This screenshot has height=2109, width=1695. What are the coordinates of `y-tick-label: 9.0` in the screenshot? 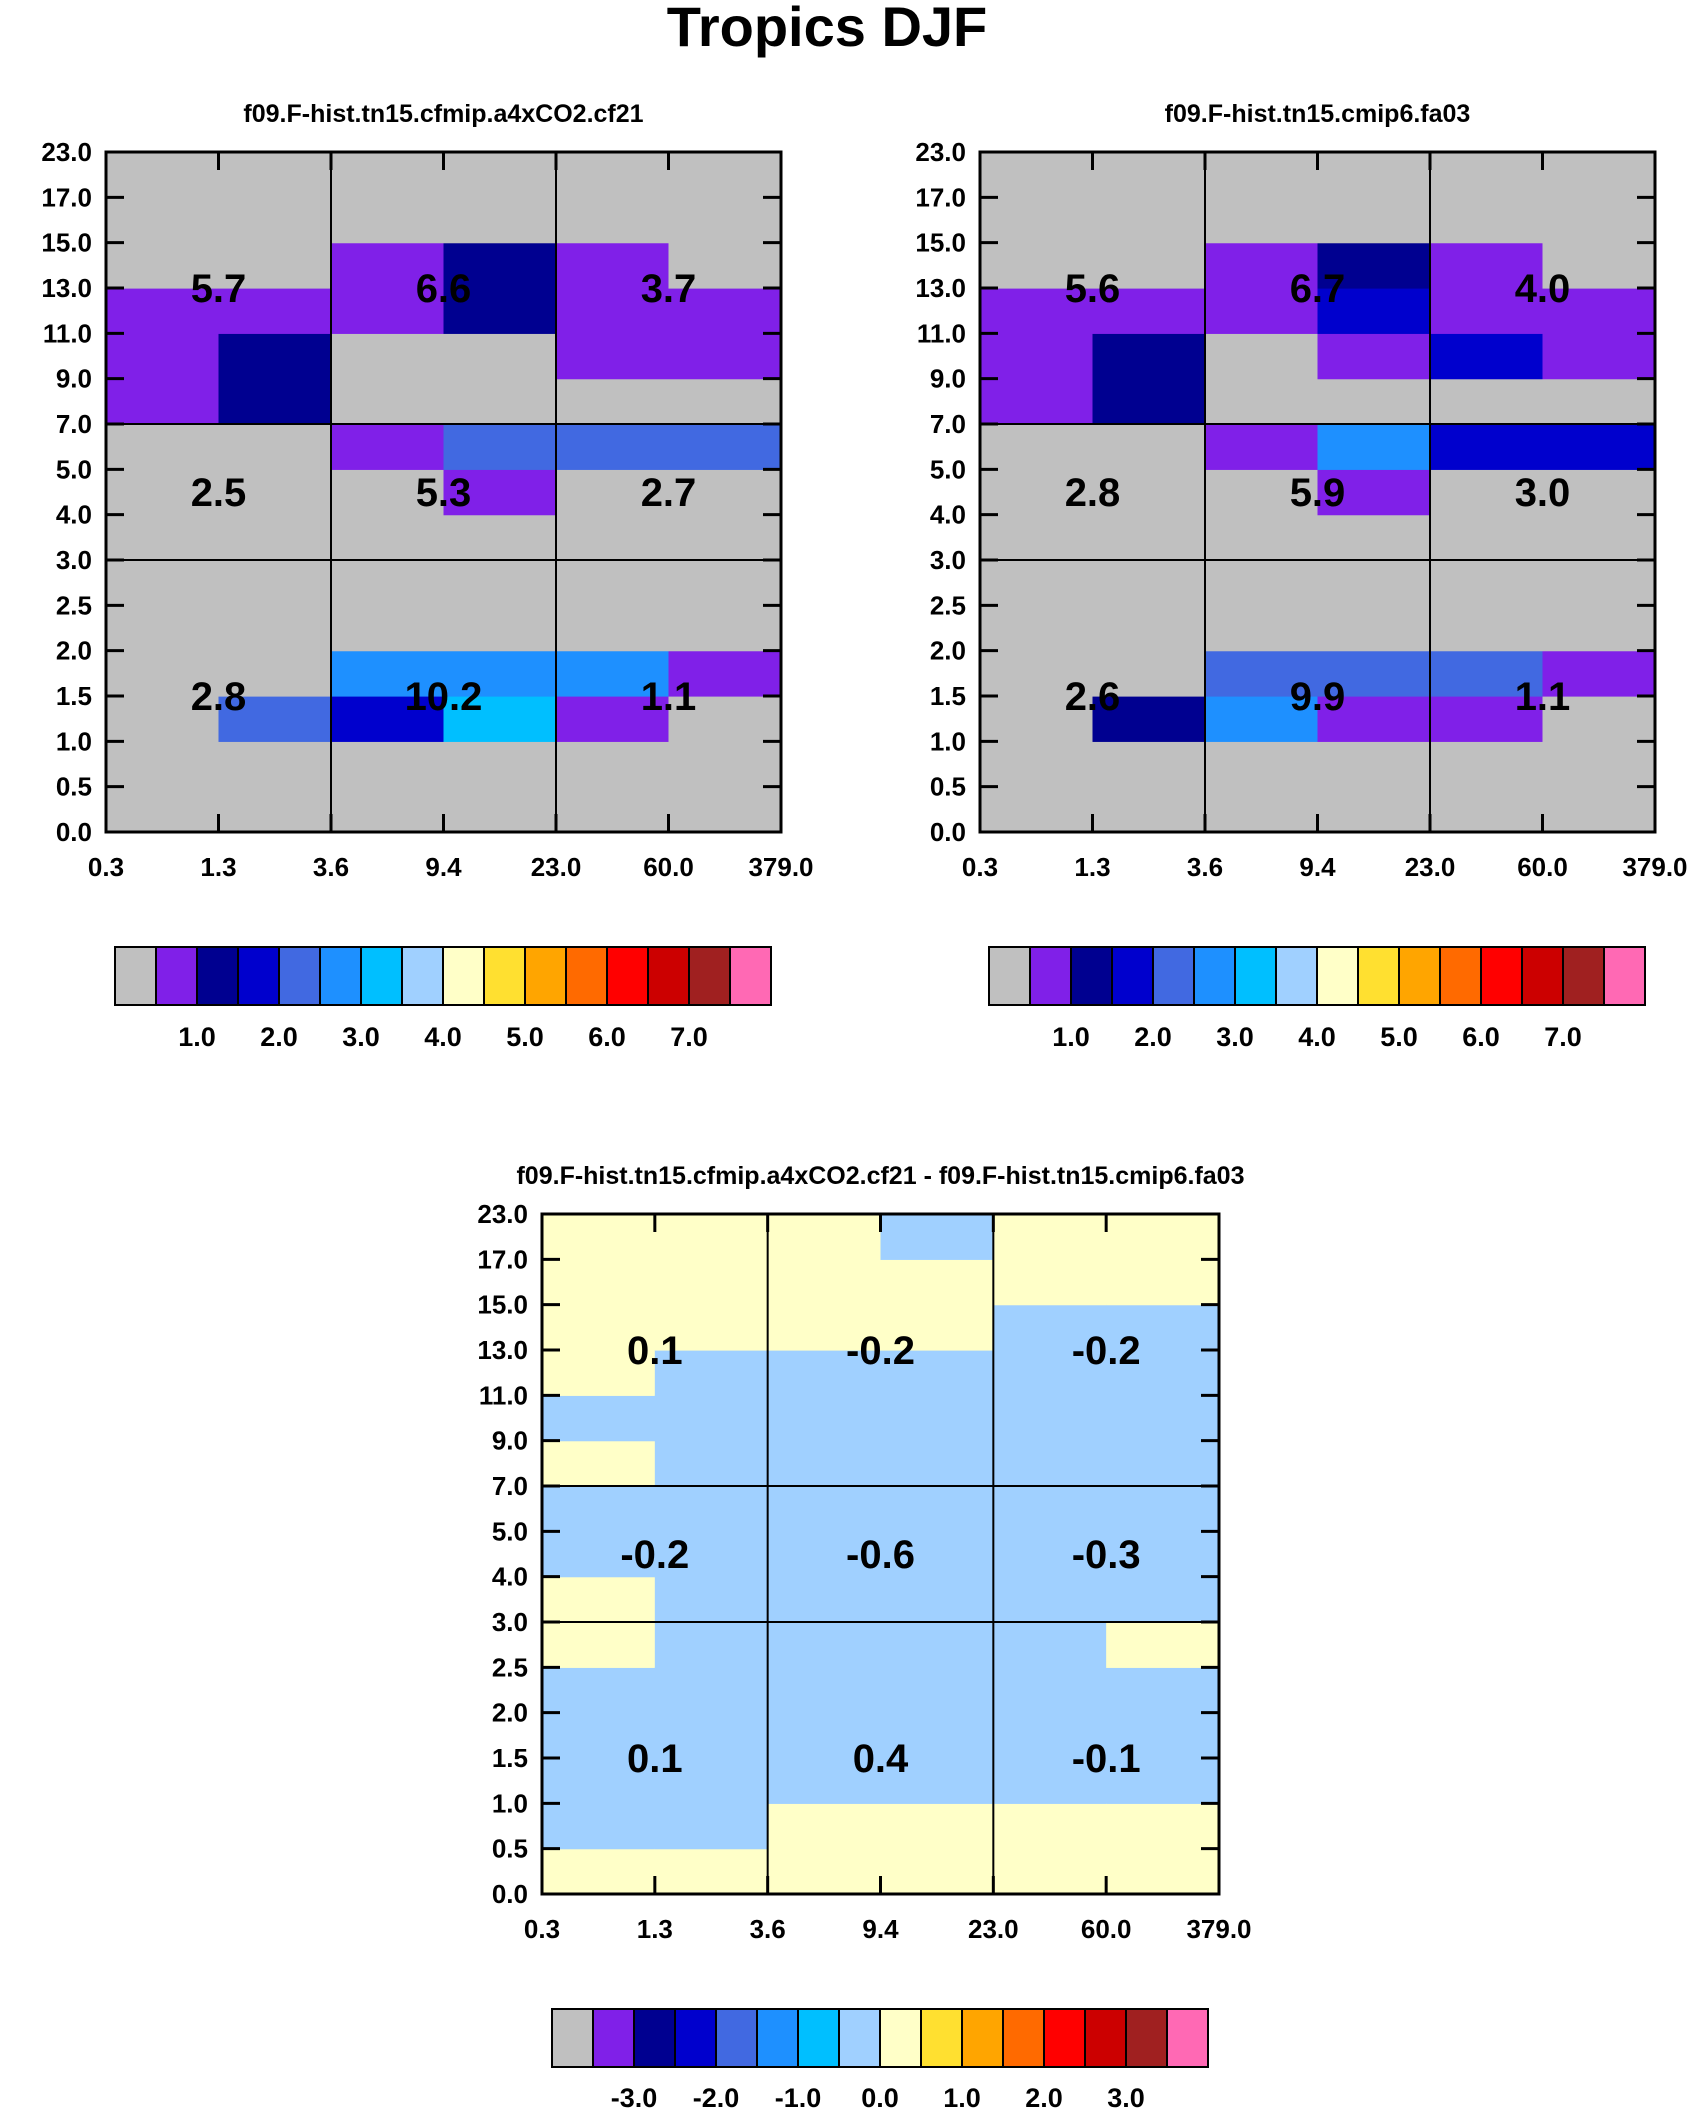 It's located at (948, 379).